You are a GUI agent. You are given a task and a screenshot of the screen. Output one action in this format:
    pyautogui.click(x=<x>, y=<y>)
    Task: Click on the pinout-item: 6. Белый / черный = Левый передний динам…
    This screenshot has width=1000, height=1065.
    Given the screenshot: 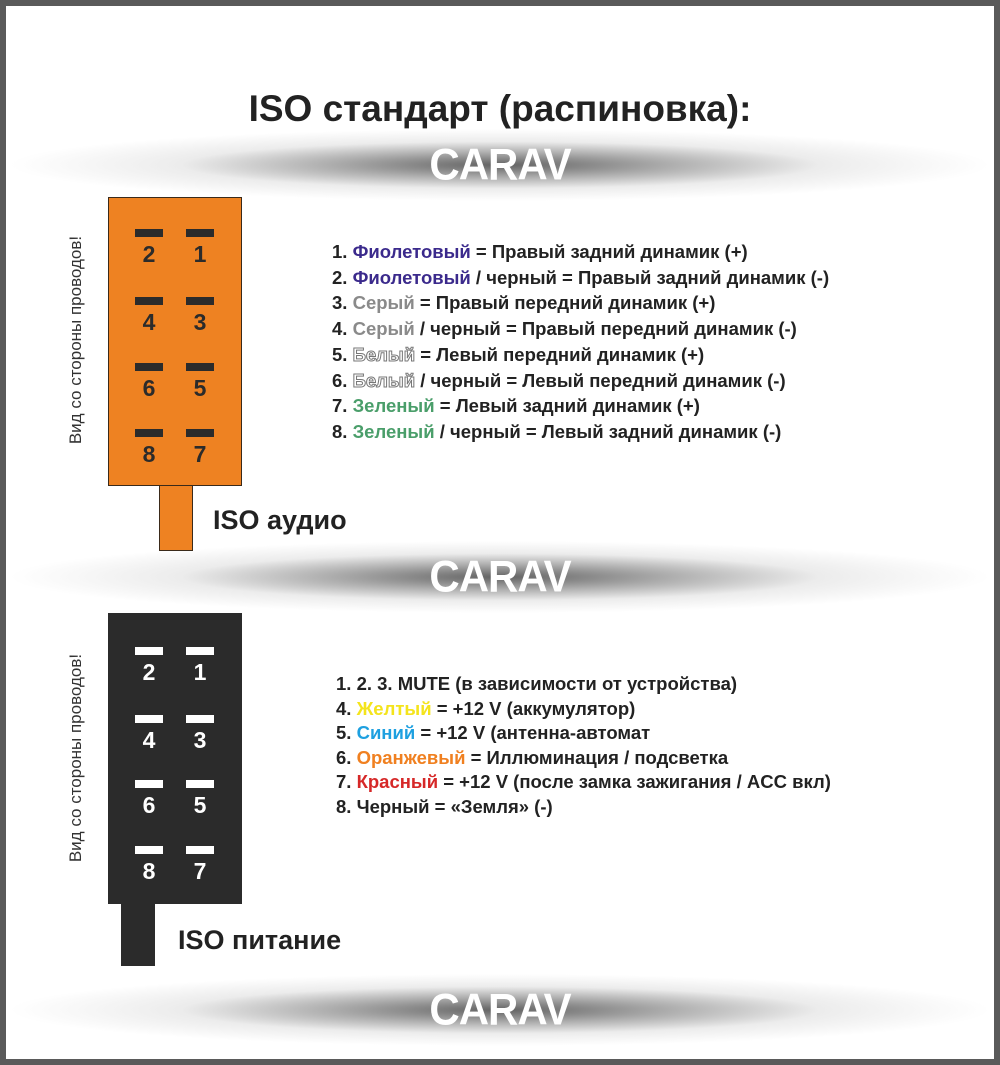 What is the action you would take?
    pyautogui.click(x=580, y=381)
    